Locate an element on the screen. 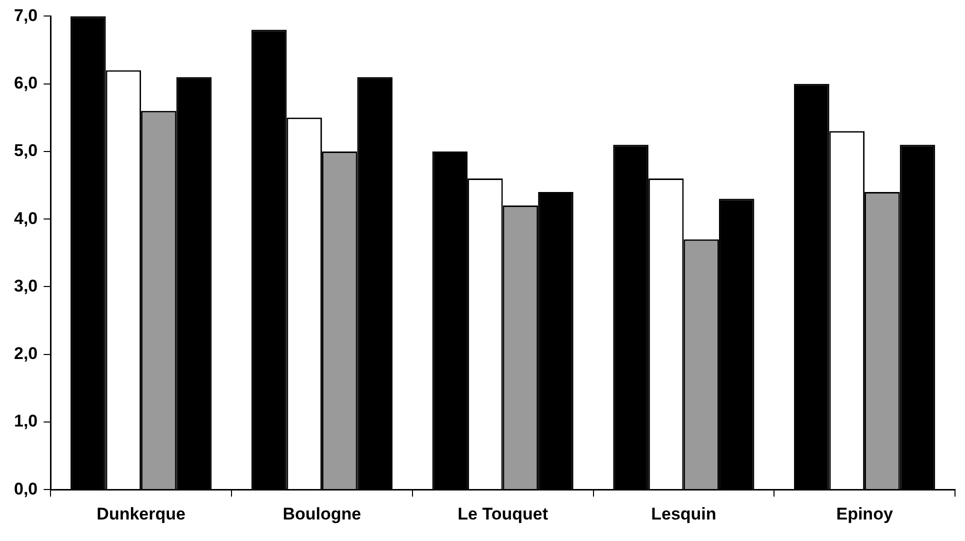 Image resolution: width=965 pixels, height=541 pixels. x-tick-label: Lesquin is located at coordinates (683, 514).